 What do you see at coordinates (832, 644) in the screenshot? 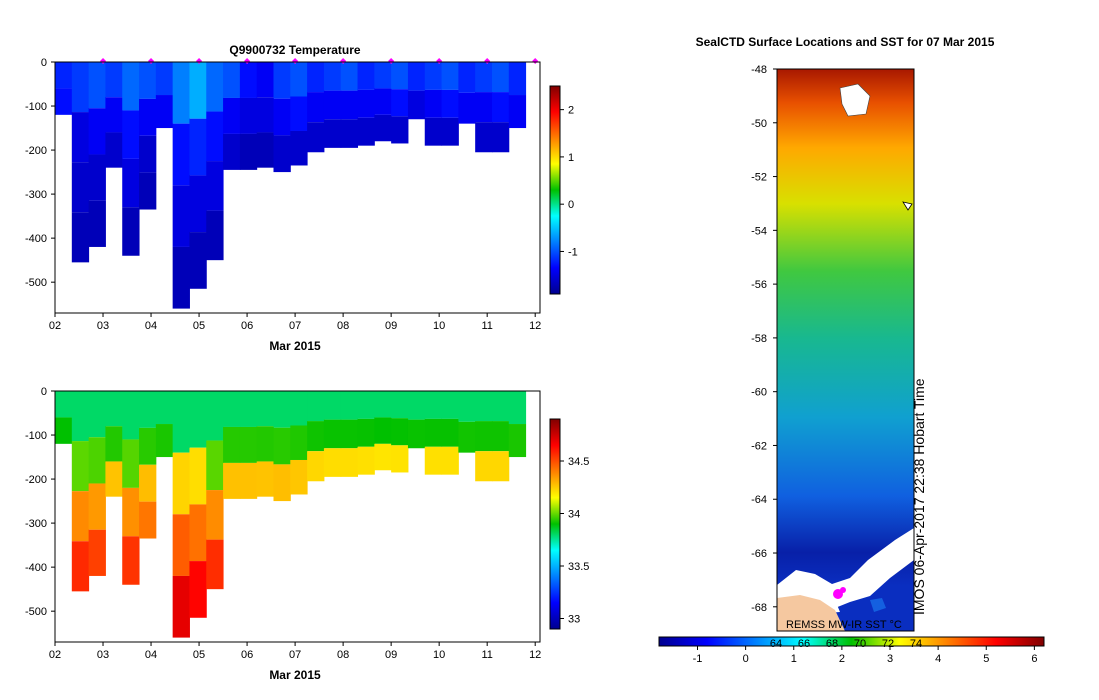
I see `contour-label: 68` at bounding box center [832, 644].